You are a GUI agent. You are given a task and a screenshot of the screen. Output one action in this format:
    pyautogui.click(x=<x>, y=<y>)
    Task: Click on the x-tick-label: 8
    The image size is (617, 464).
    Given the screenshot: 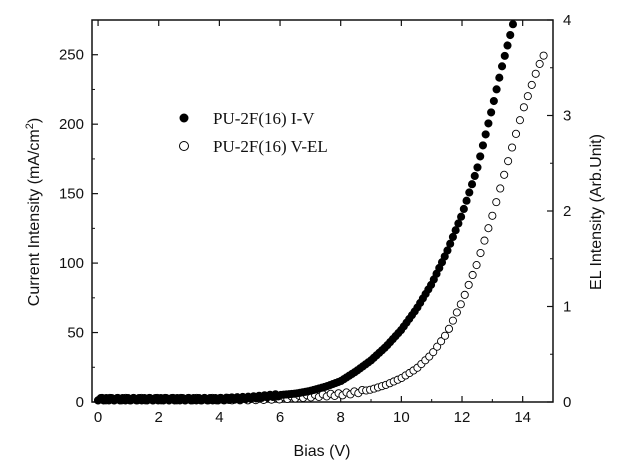 What is the action you would take?
    pyautogui.click(x=341, y=417)
    